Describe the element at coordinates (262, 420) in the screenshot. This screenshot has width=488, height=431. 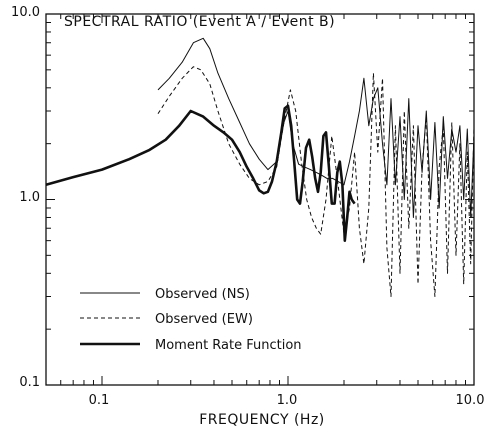
I see `x-axis-label: FREQUENCY (Hz)` at that location.